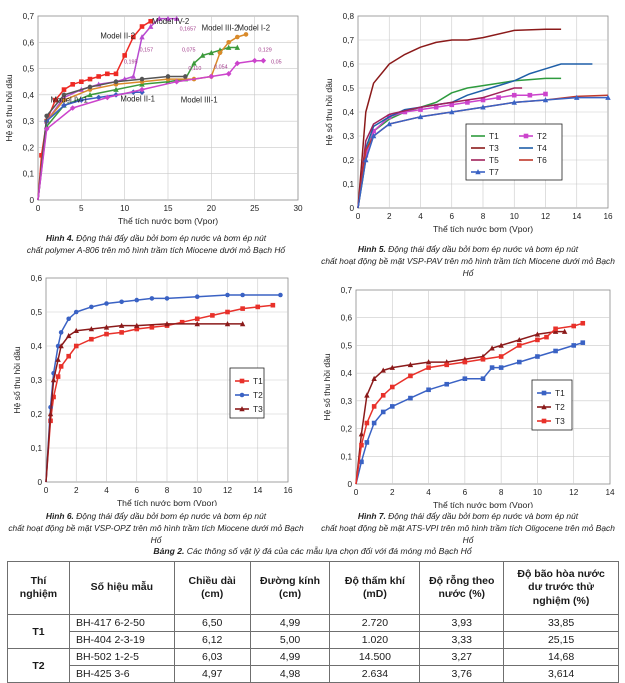  What do you see at coordinates (298, 208) in the screenshot?
I see `x-tick-label: 30` at bounding box center [298, 208].